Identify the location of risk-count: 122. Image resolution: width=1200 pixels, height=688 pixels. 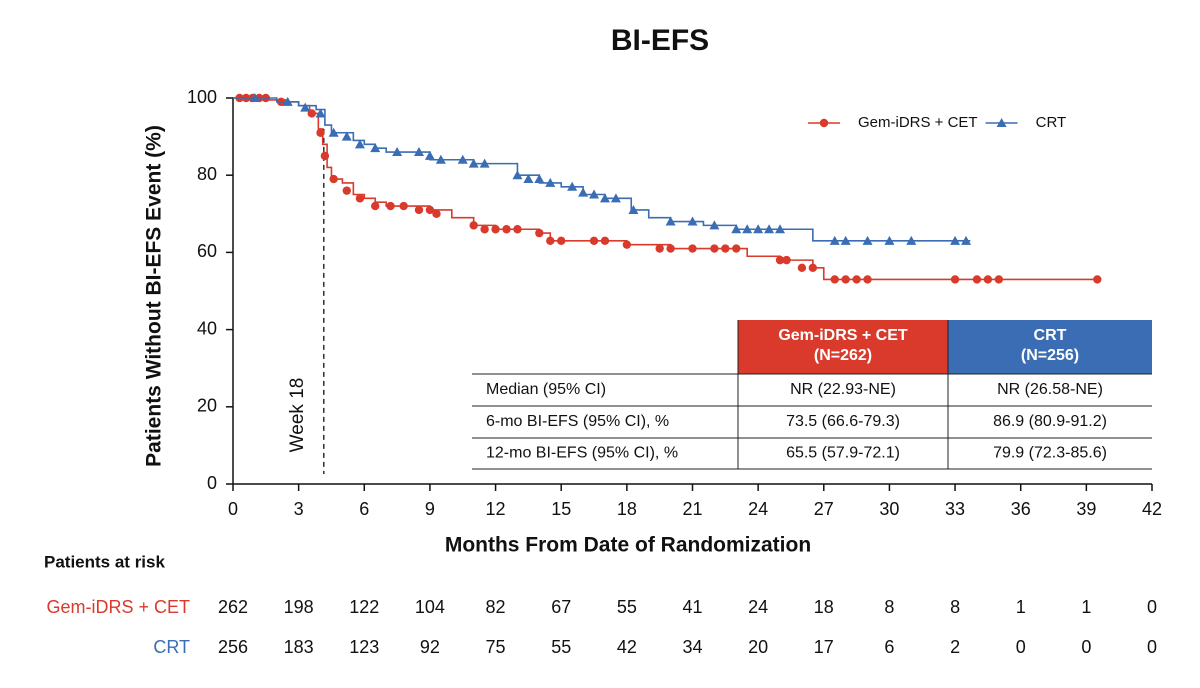
(364, 607).